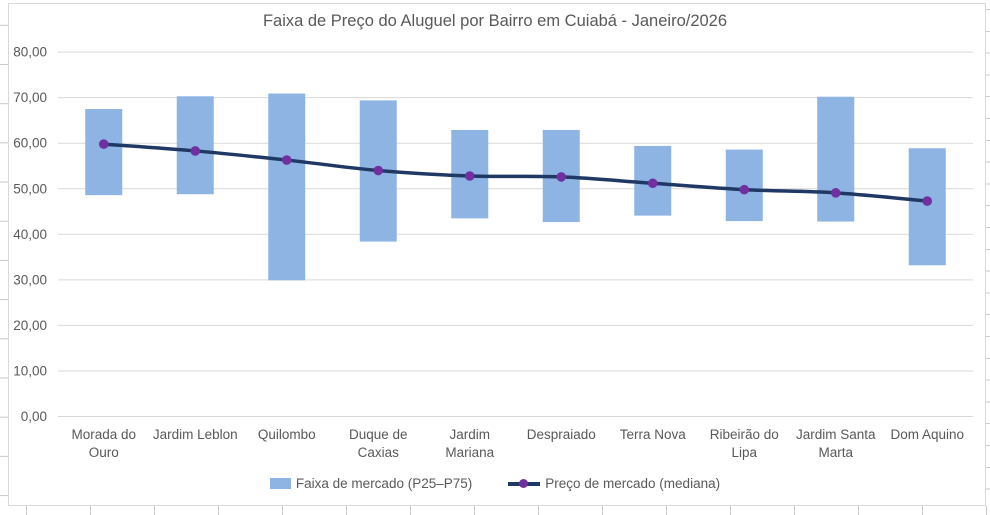  I want to click on spreadsheet-gridline-ticks-bottom, so click(495, 510).